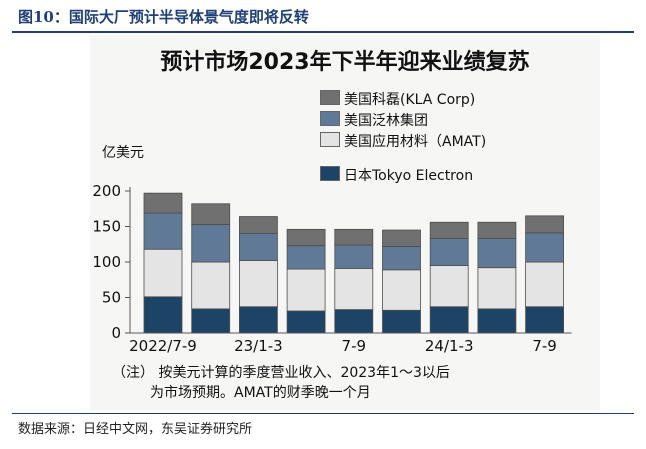  What do you see at coordinates (449, 346) in the screenshot?
I see `x-tick-label: 24/1-3` at bounding box center [449, 346].